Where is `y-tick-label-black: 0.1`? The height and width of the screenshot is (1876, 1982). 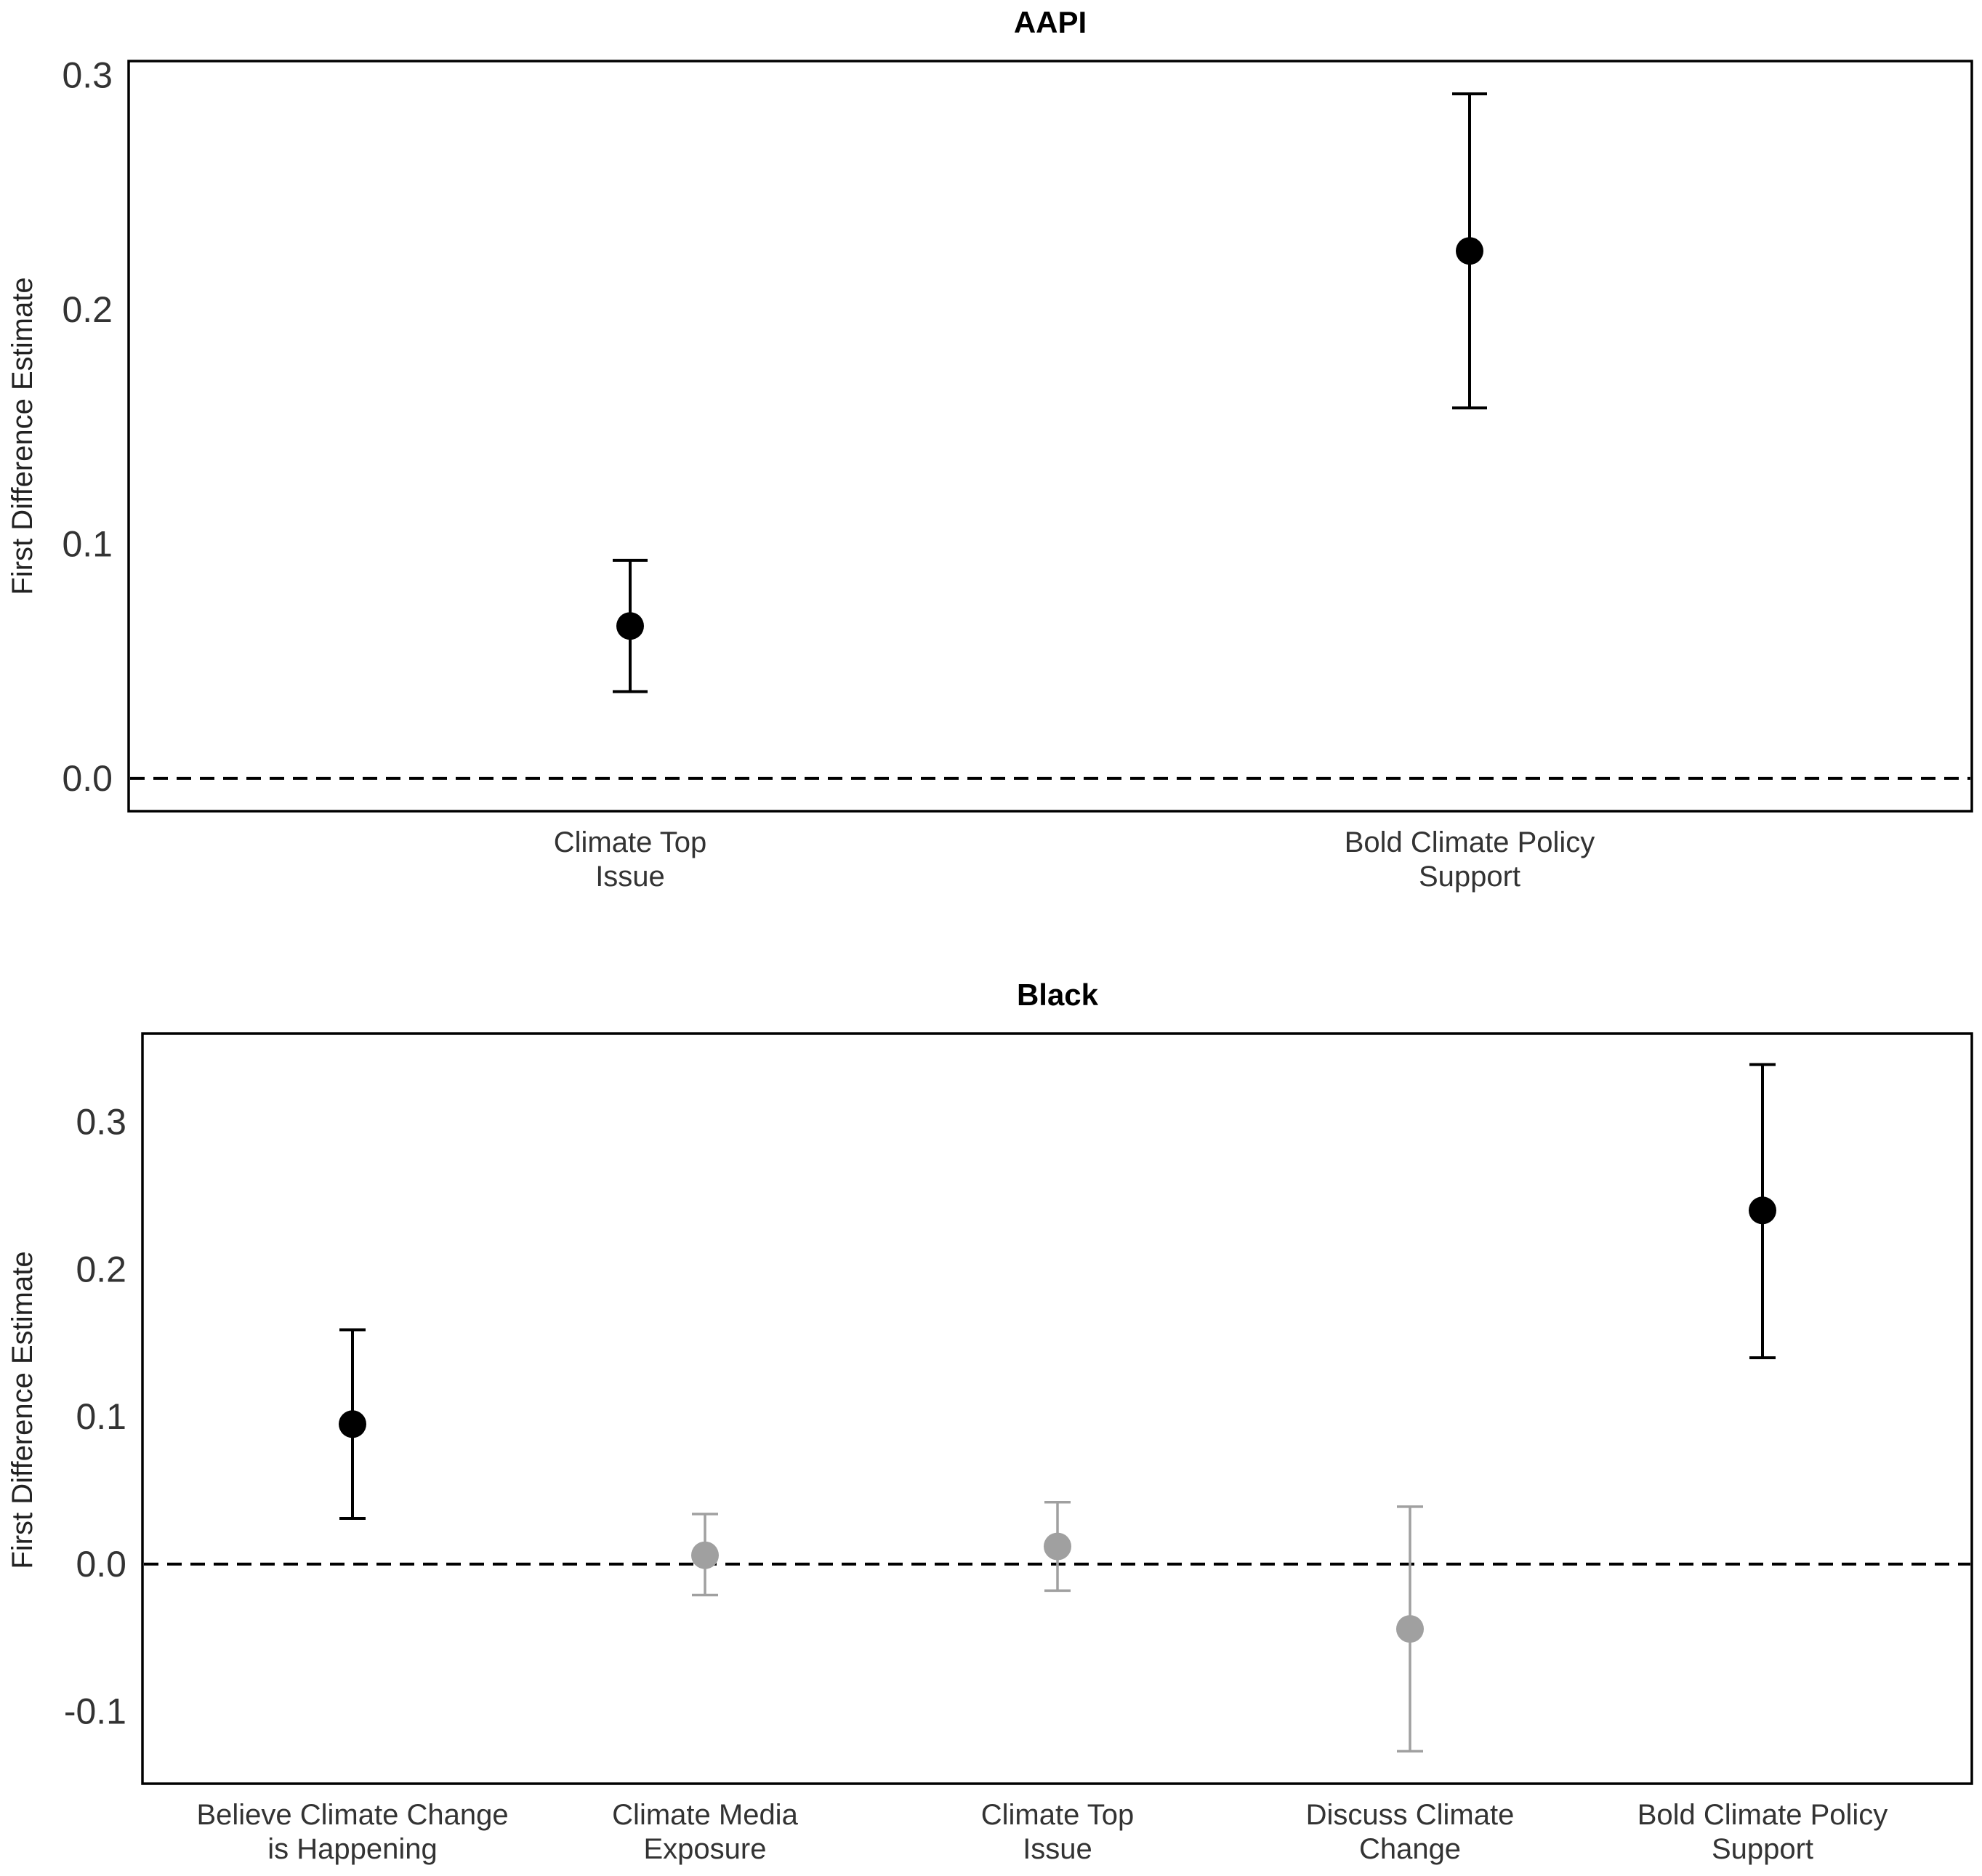 y-tick-label-black: 0.1 is located at coordinates (101, 1416).